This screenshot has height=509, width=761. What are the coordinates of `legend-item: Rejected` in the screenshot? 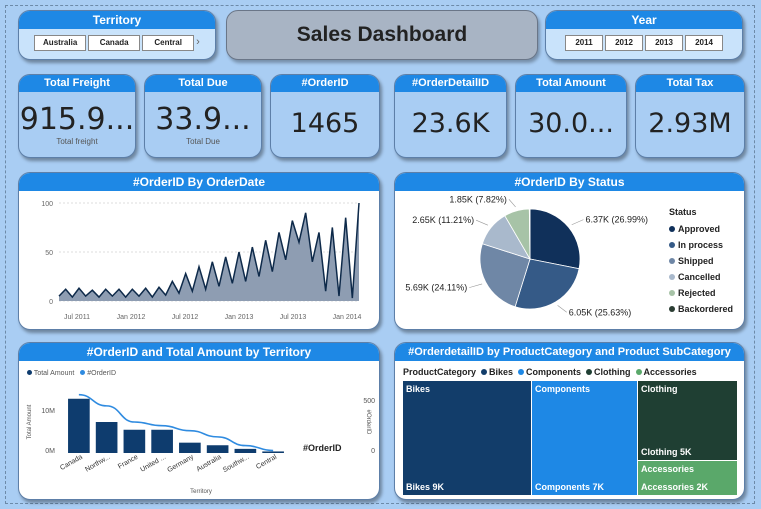 It's located at (701, 293).